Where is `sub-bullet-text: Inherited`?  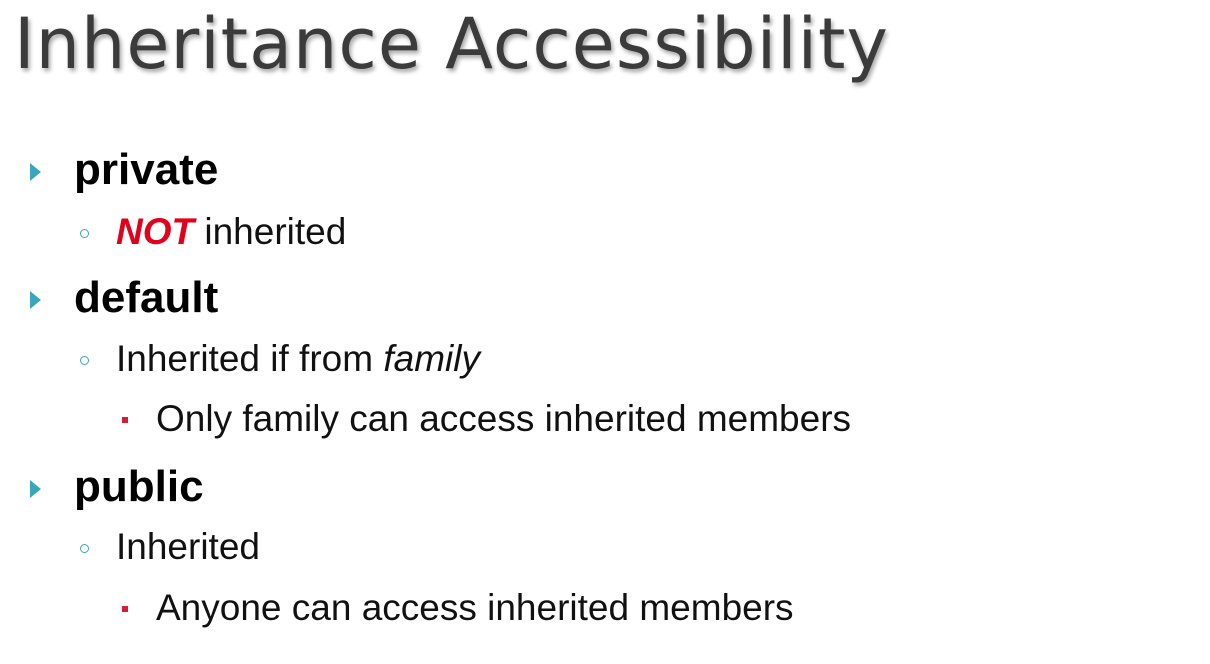 sub-bullet-text: Inherited is located at coordinates (188, 546).